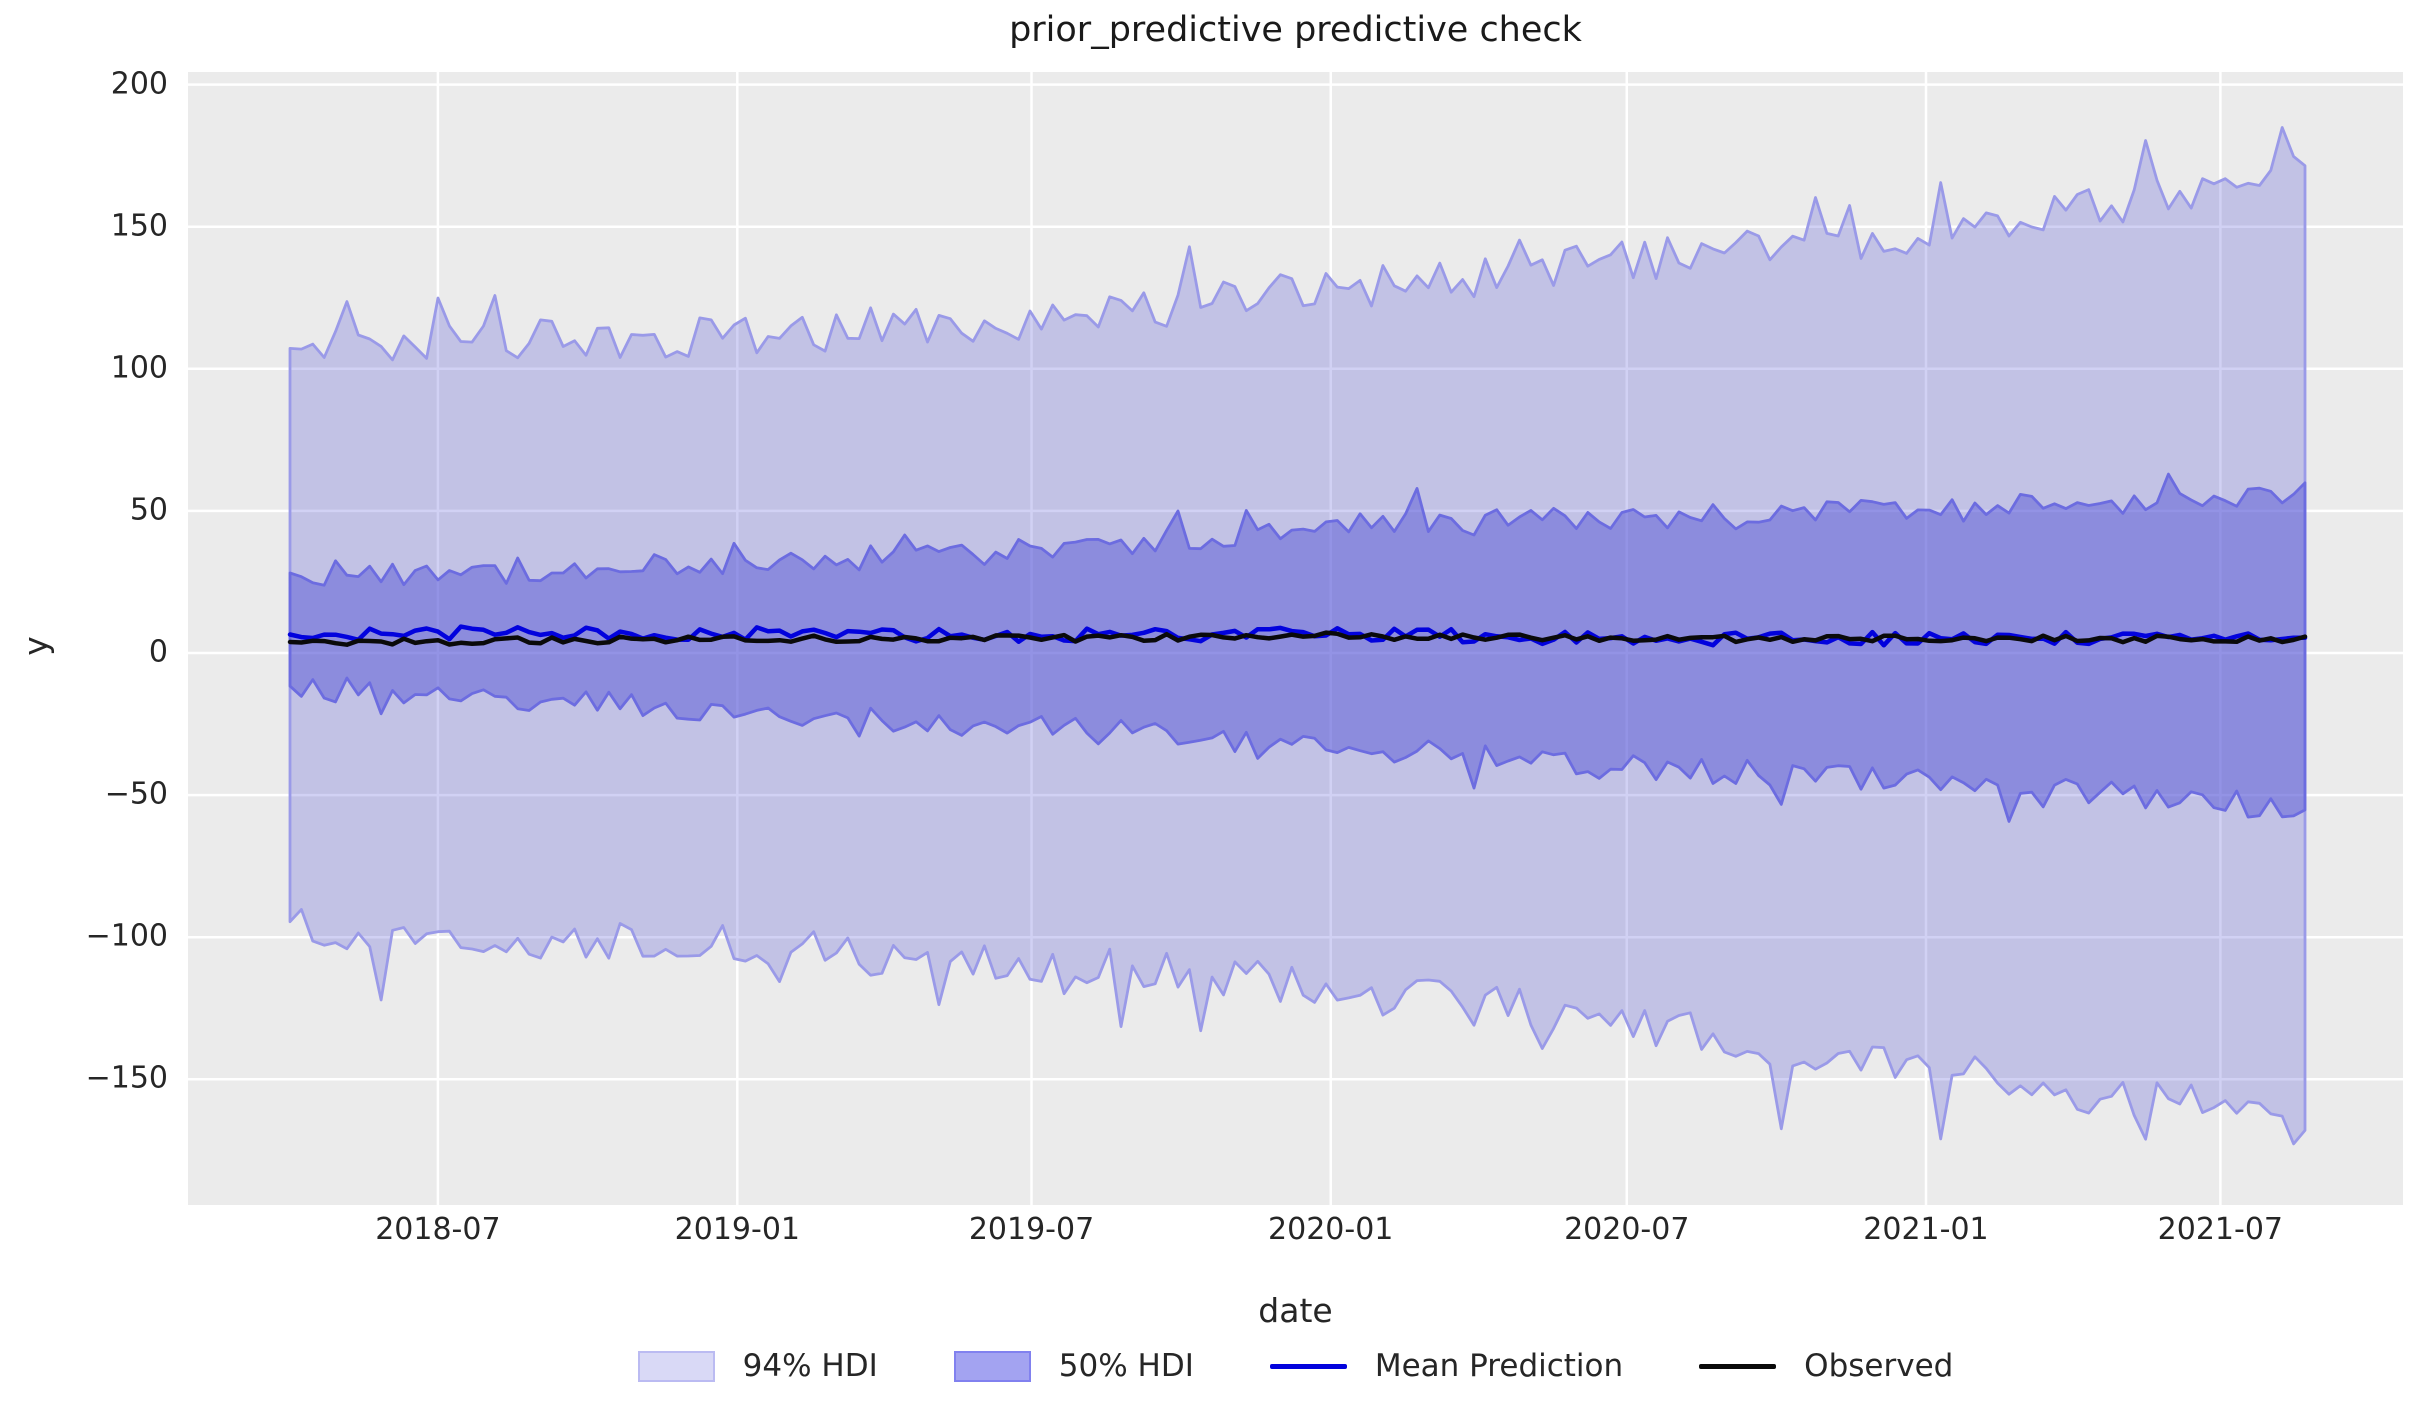  Describe the element at coordinates (810, 1366) in the screenshot. I see `legend-label-94-hdi: 94% HDI` at that location.